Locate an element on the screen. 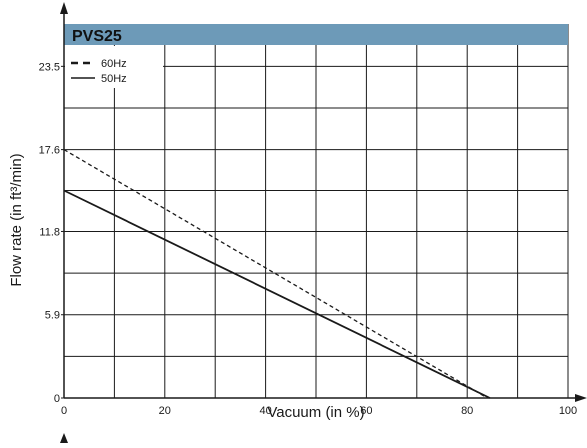 The image size is (587, 448). x-tick-label: 0 is located at coordinates (64, 411).